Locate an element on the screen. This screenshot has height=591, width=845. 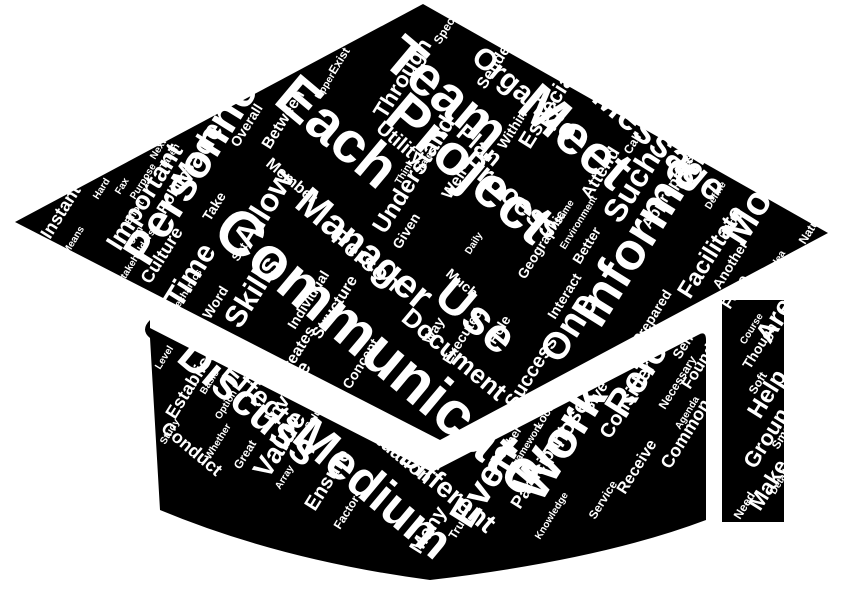
tassel-shape is located at coordinates (753, 411).